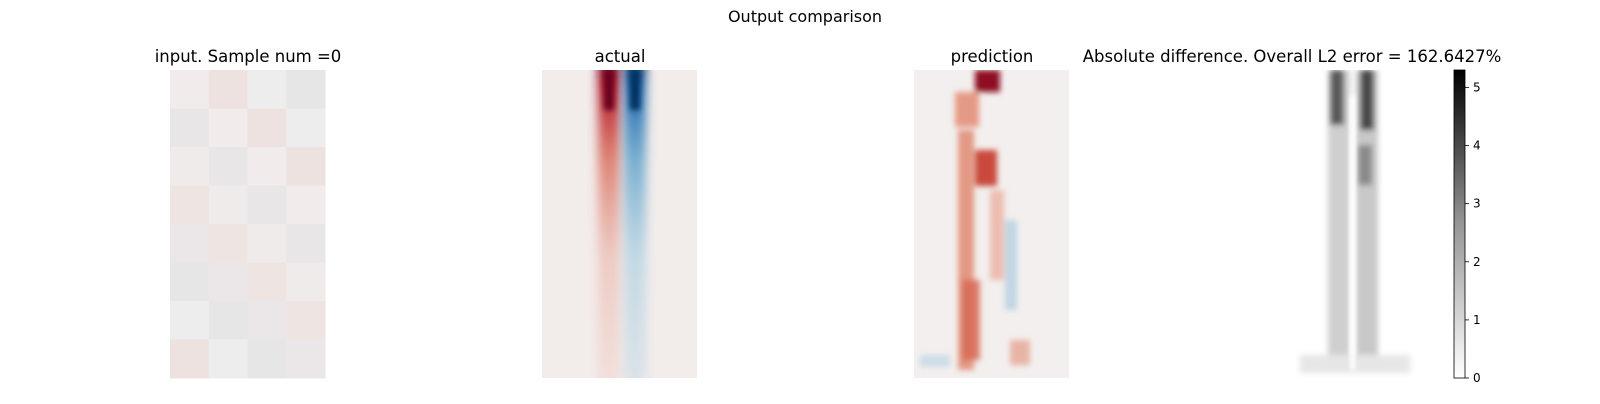 This screenshot has height=404, width=1600. I want to click on figure-suptitle: Output comparison, so click(805, 16).